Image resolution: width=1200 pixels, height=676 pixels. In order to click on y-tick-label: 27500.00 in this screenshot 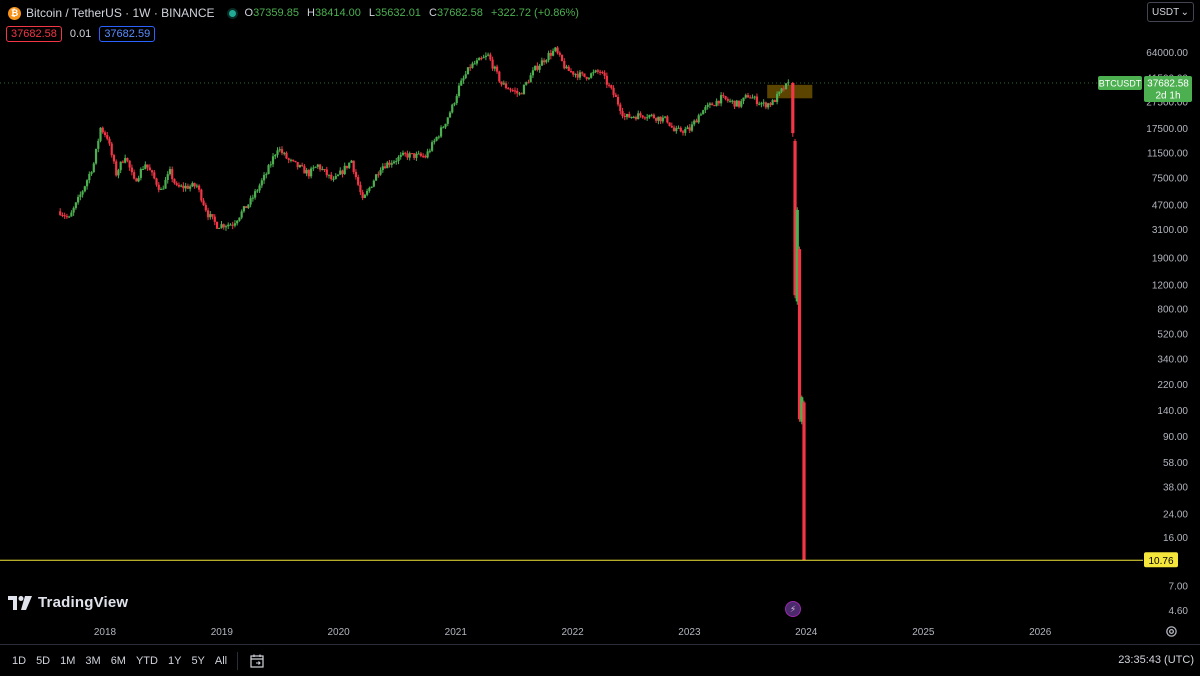, I will do `click(1167, 102)`.